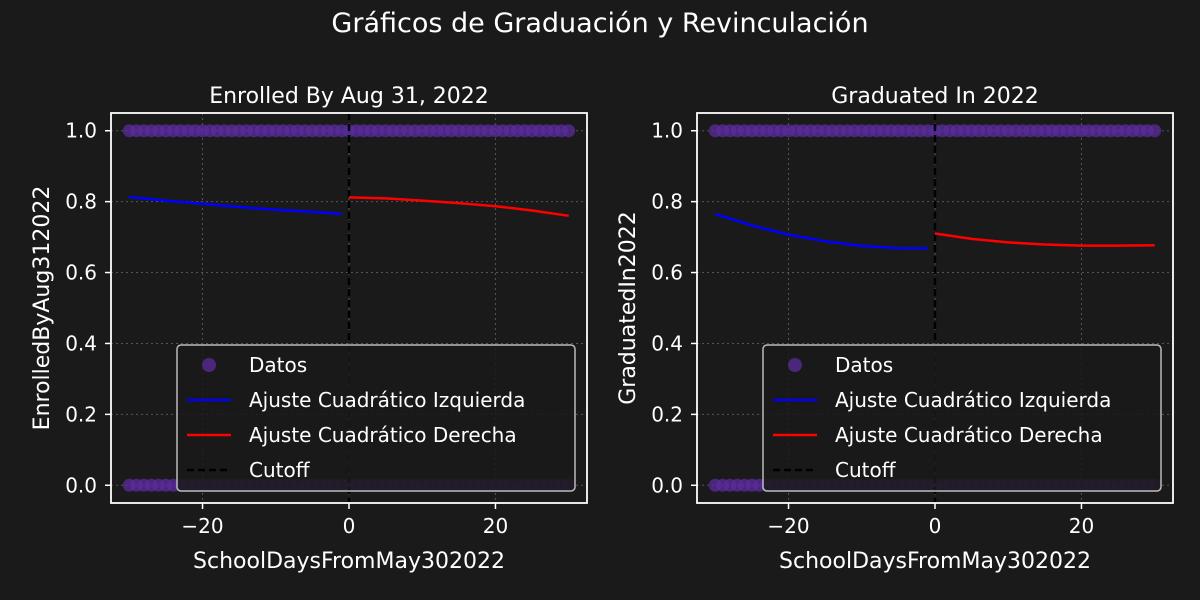  Describe the element at coordinates (628, 308) in the screenshot. I see `y-axis-label: GraduatedIn2022` at that location.